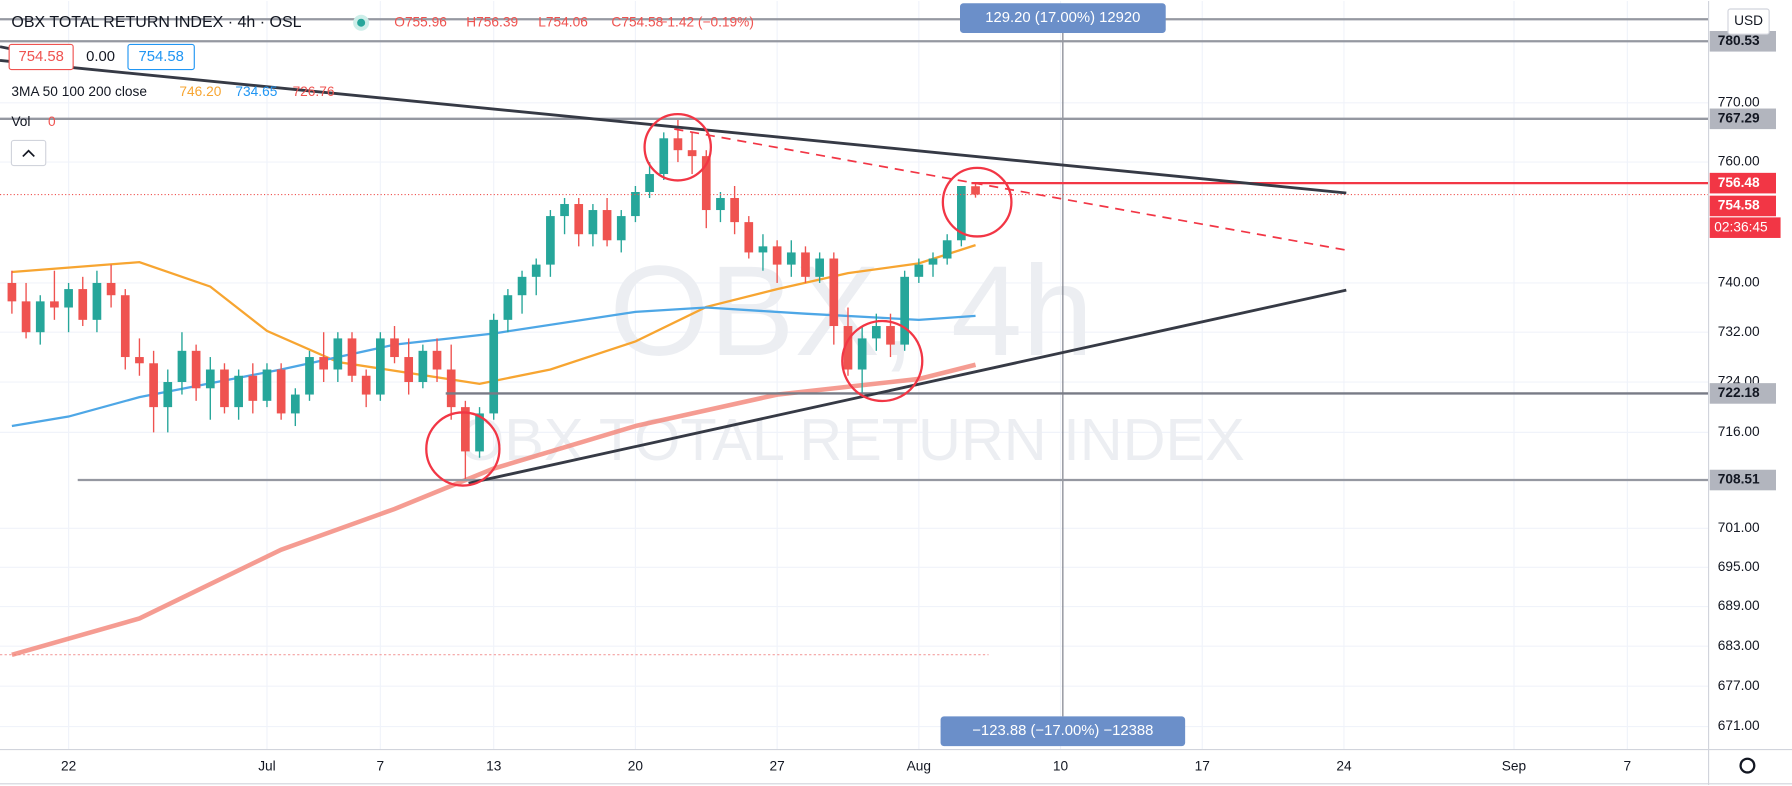  Describe the element at coordinates (563, 21) in the screenshot. I see `ohlc-low: L754.06` at that location.